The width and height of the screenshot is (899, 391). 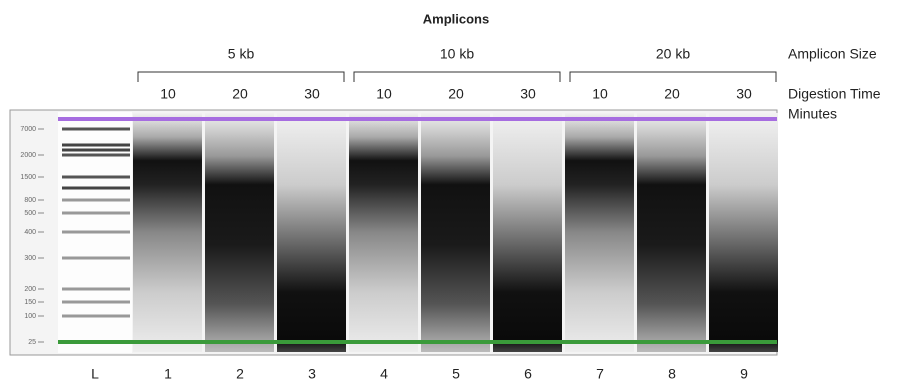 I want to click on ladder-label: 1500, so click(x=28, y=177).